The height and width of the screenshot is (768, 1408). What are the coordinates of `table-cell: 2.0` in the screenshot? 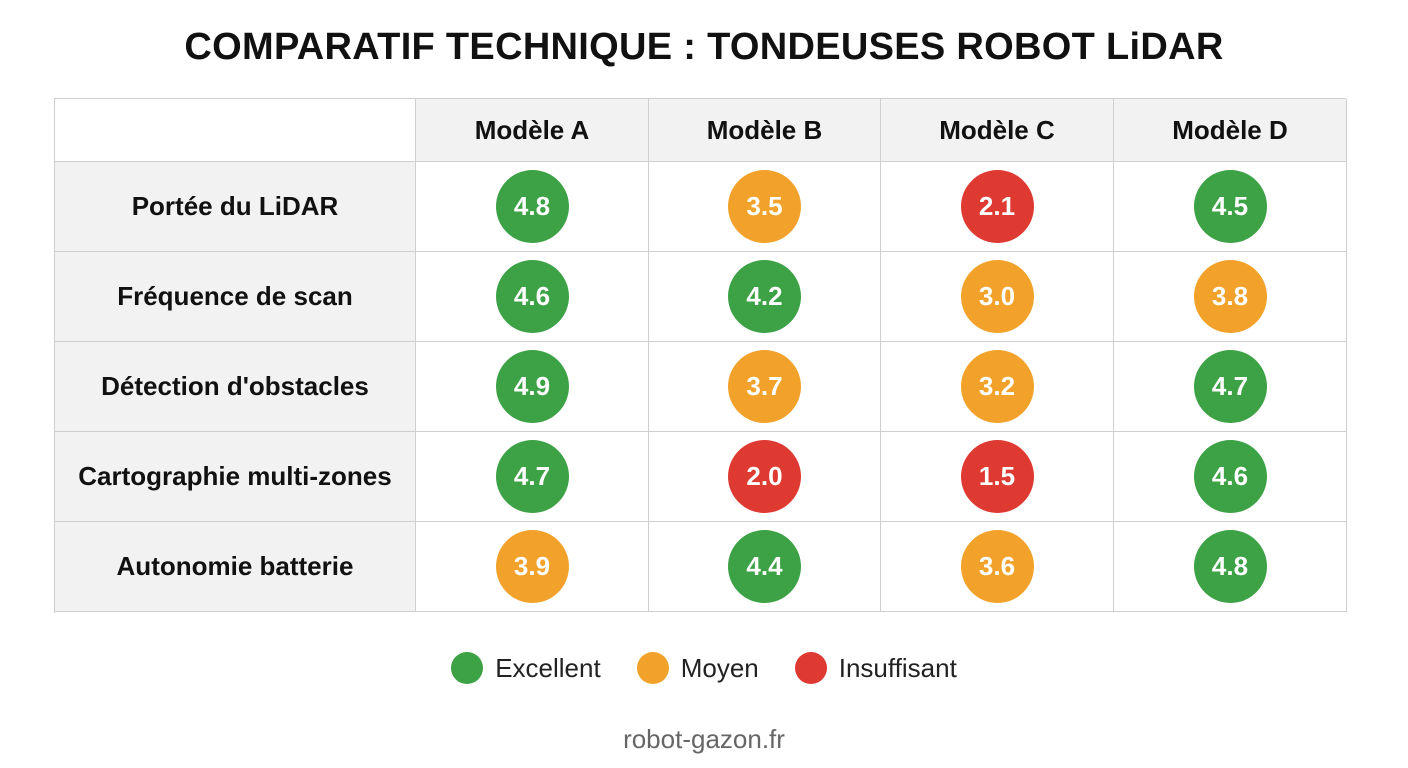 It's located at (765, 477).